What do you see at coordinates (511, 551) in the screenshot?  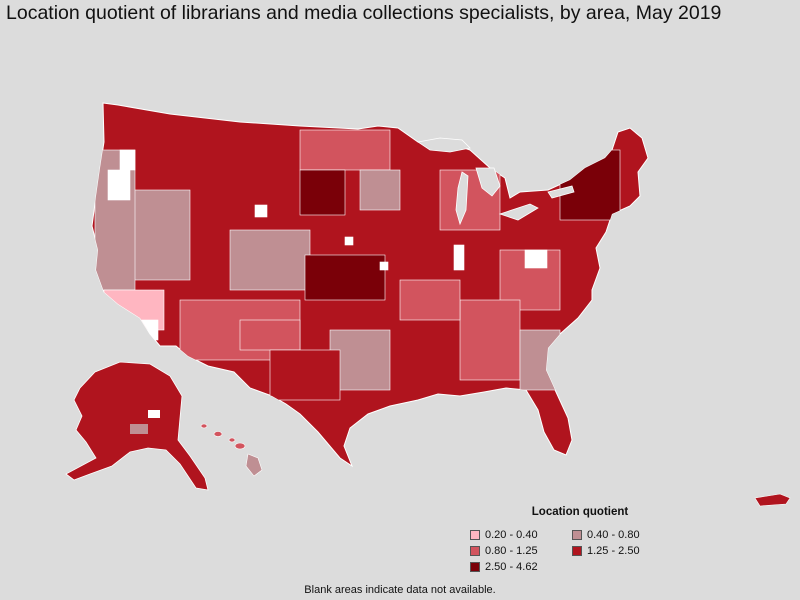 I see `legend-label: 0.80 - 1.25` at bounding box center [511, 551].